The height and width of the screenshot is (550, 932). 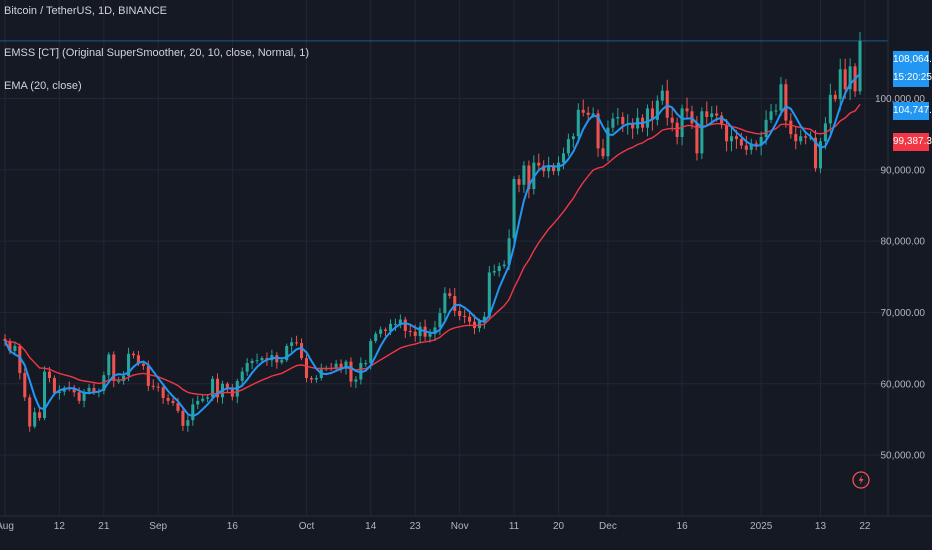 I want to click on price-tick-label: 90,000.00, so click(x=903, y=170).